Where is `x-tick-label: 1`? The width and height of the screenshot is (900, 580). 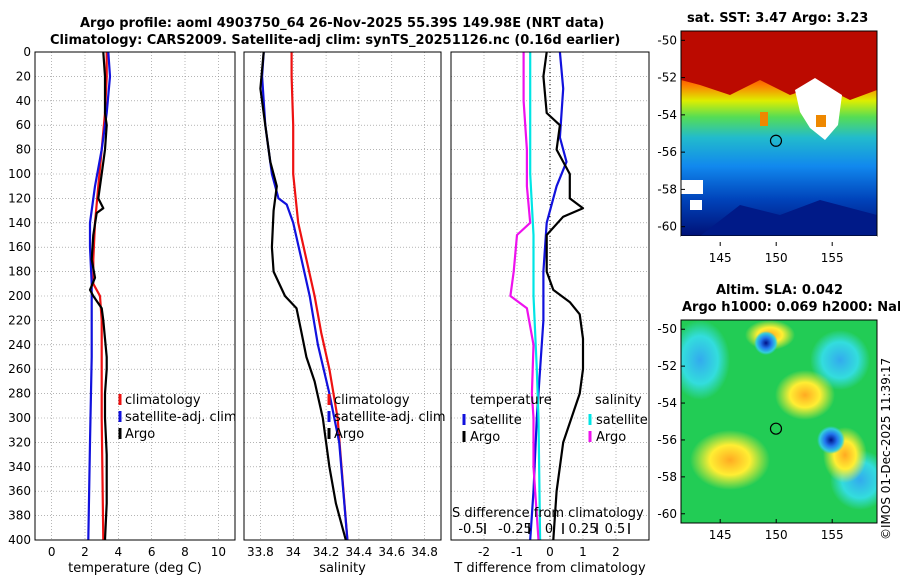
x-tick-label: 1 is located at coordinates (583, 552).